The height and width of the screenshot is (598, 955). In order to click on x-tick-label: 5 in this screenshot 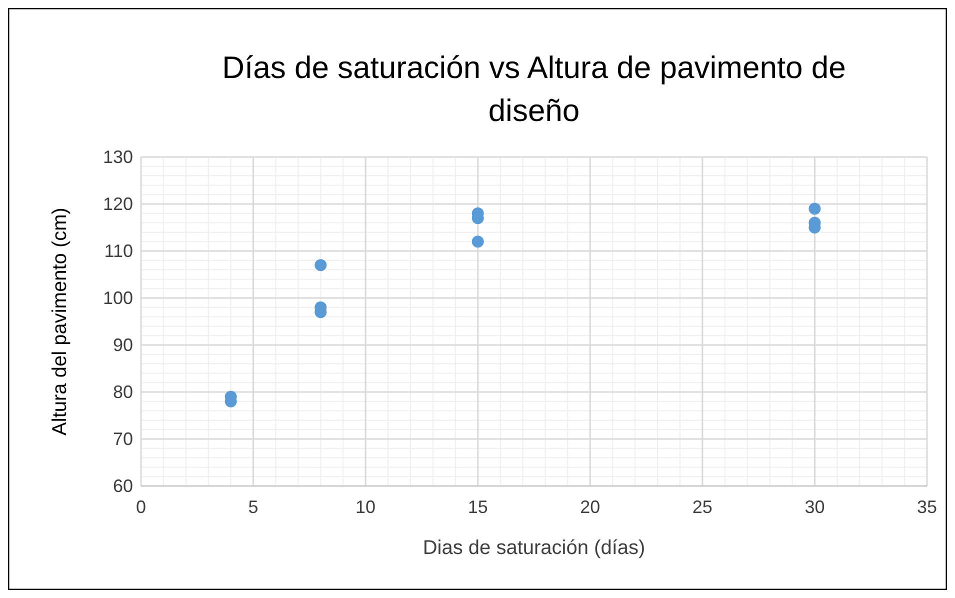, I will do `click(253, 507)`.